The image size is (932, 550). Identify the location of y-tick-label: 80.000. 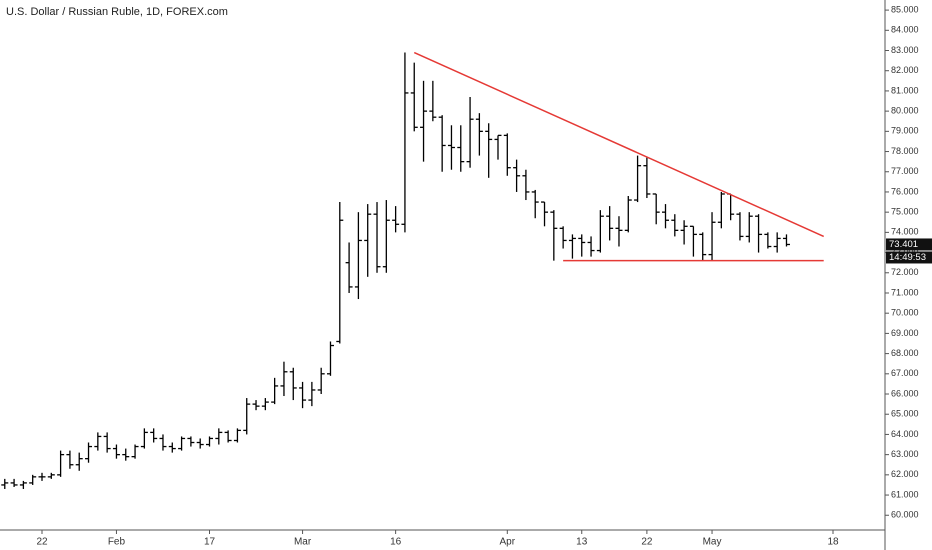
(905, 111).